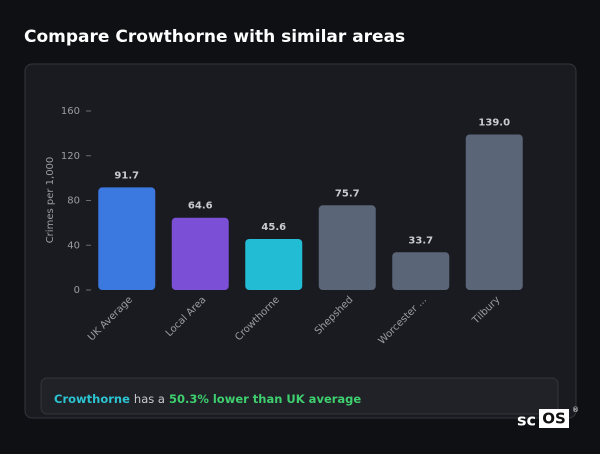 Image resolution: width=600 pixels, height=454 pixels. I want to click on y-tick-label: 0, so click(77, 290).